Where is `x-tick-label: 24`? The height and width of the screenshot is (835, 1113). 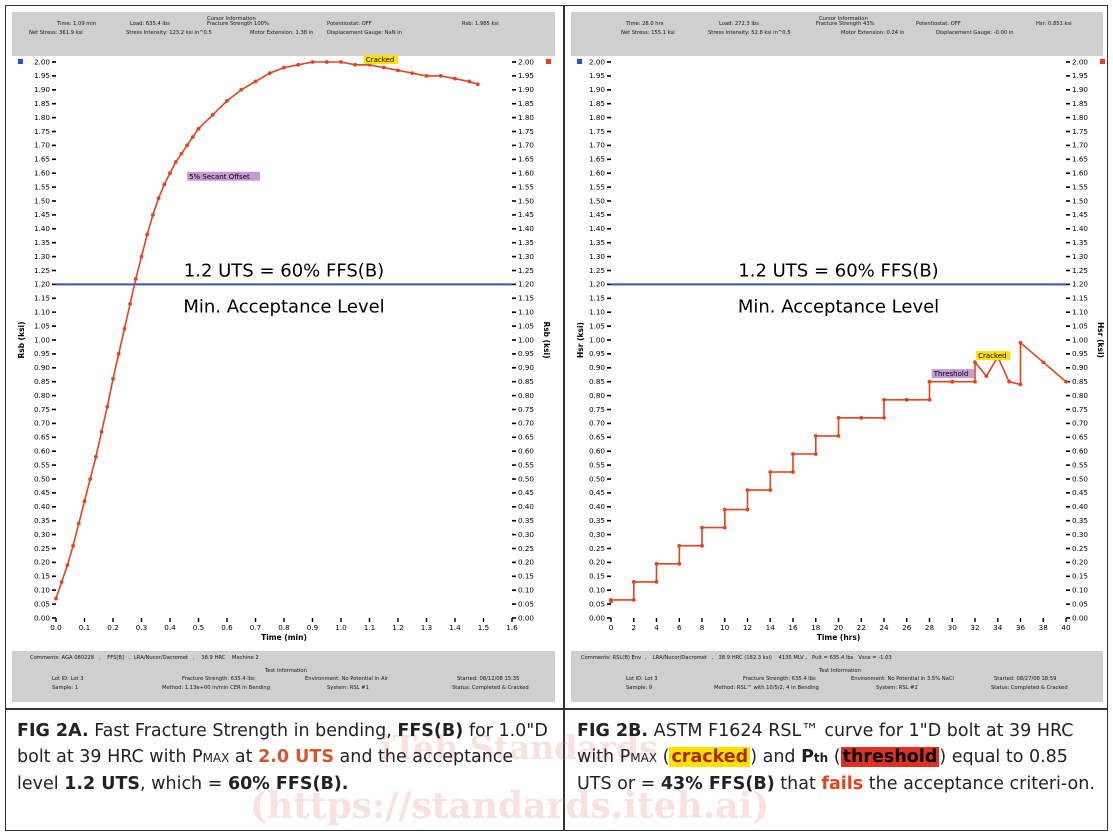
x-tick-label: 24 is located at coordinates (884, 627).